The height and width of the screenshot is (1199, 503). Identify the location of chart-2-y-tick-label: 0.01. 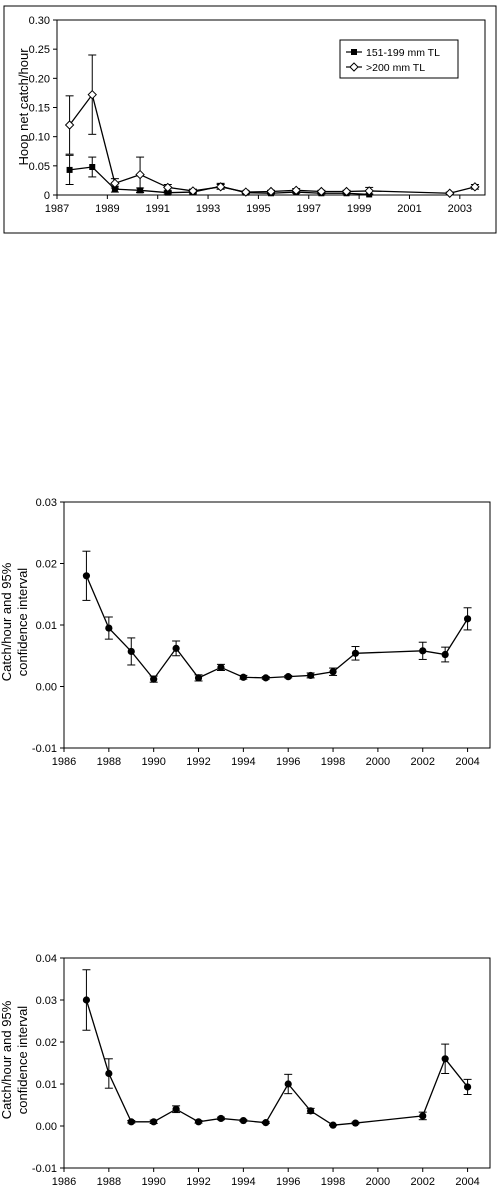
(46, 626).